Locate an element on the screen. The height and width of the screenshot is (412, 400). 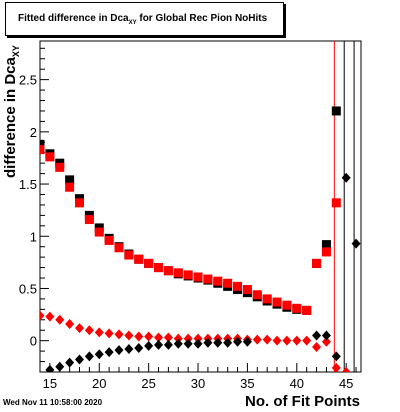
x-tick-label: 45 is located at coordinates (346, 383).